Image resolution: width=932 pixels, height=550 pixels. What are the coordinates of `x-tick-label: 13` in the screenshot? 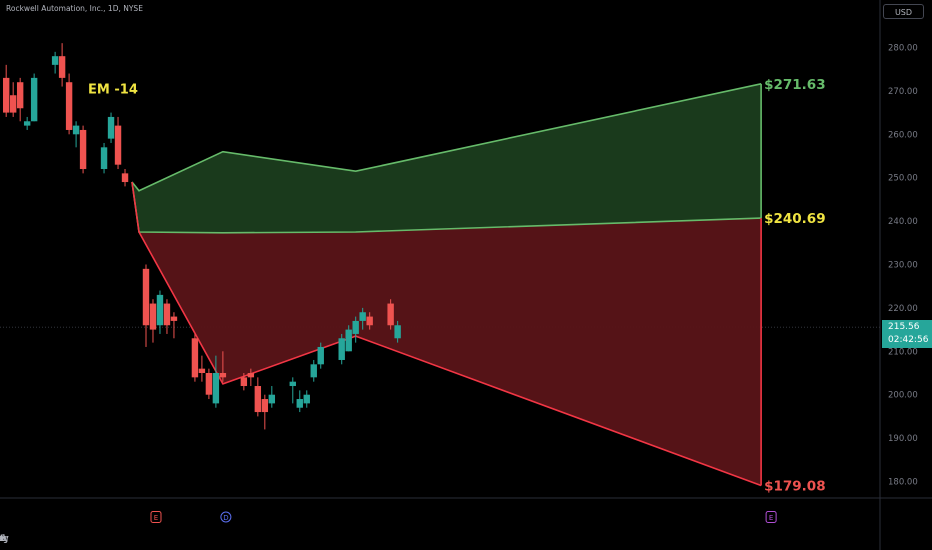 It's located at (2, 539).